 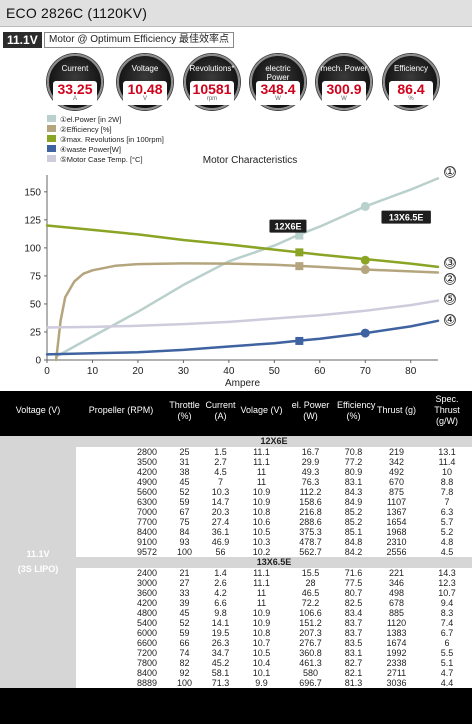 I want to click on table-row: 7700 75 27.4 10.6 288.6 85.2 1654 5.7, so click(x=236, y=522).